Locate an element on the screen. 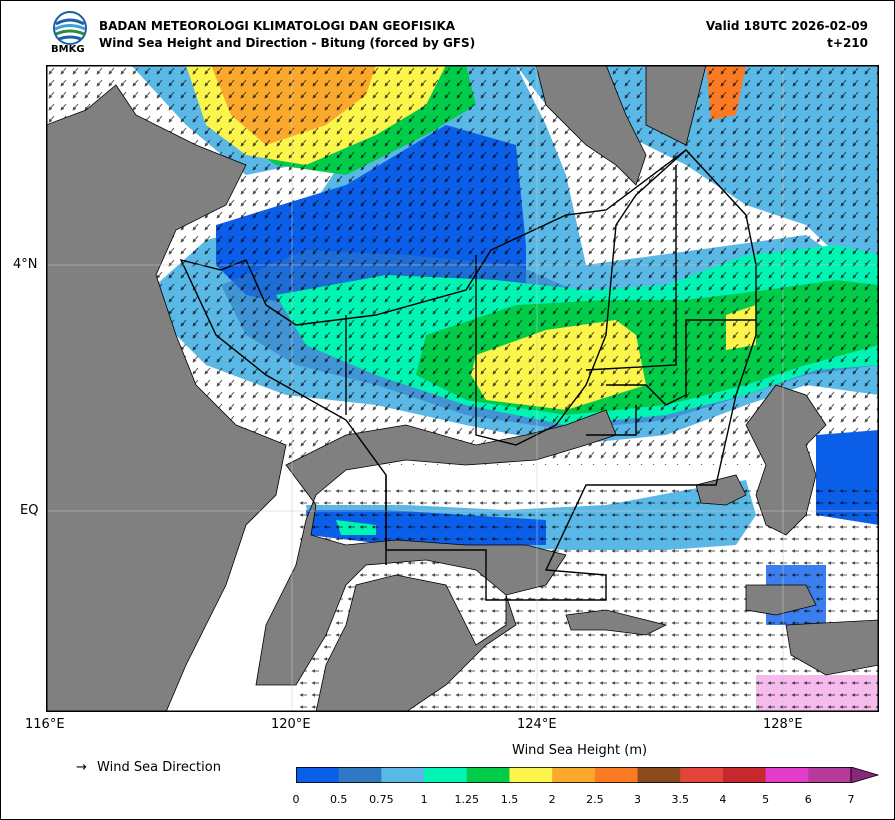 The width and height of the screenshot is (895, 820). colorbar-tick-label: 1.25 is located at coordinates (467, 799).